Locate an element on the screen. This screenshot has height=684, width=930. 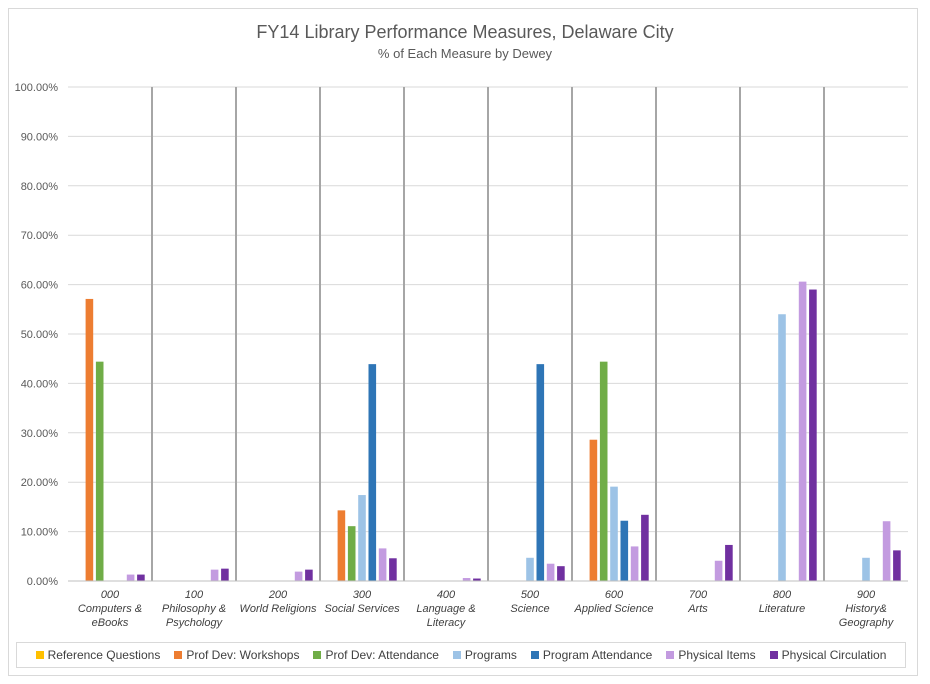
legend-label: Physical Items is located at coordinates (717, 655).